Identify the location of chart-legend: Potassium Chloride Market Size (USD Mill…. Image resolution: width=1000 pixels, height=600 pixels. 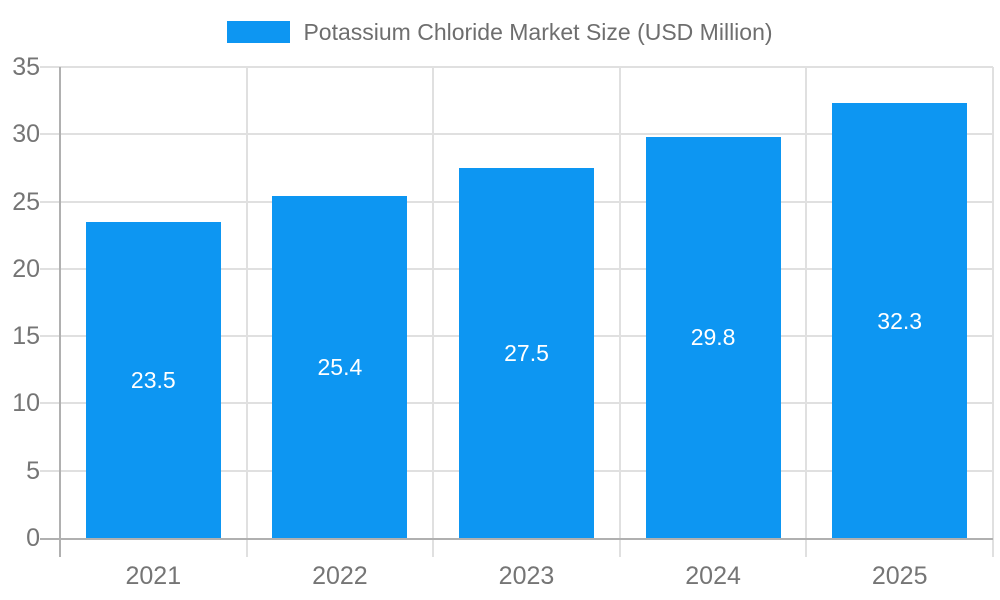
(500, 32).